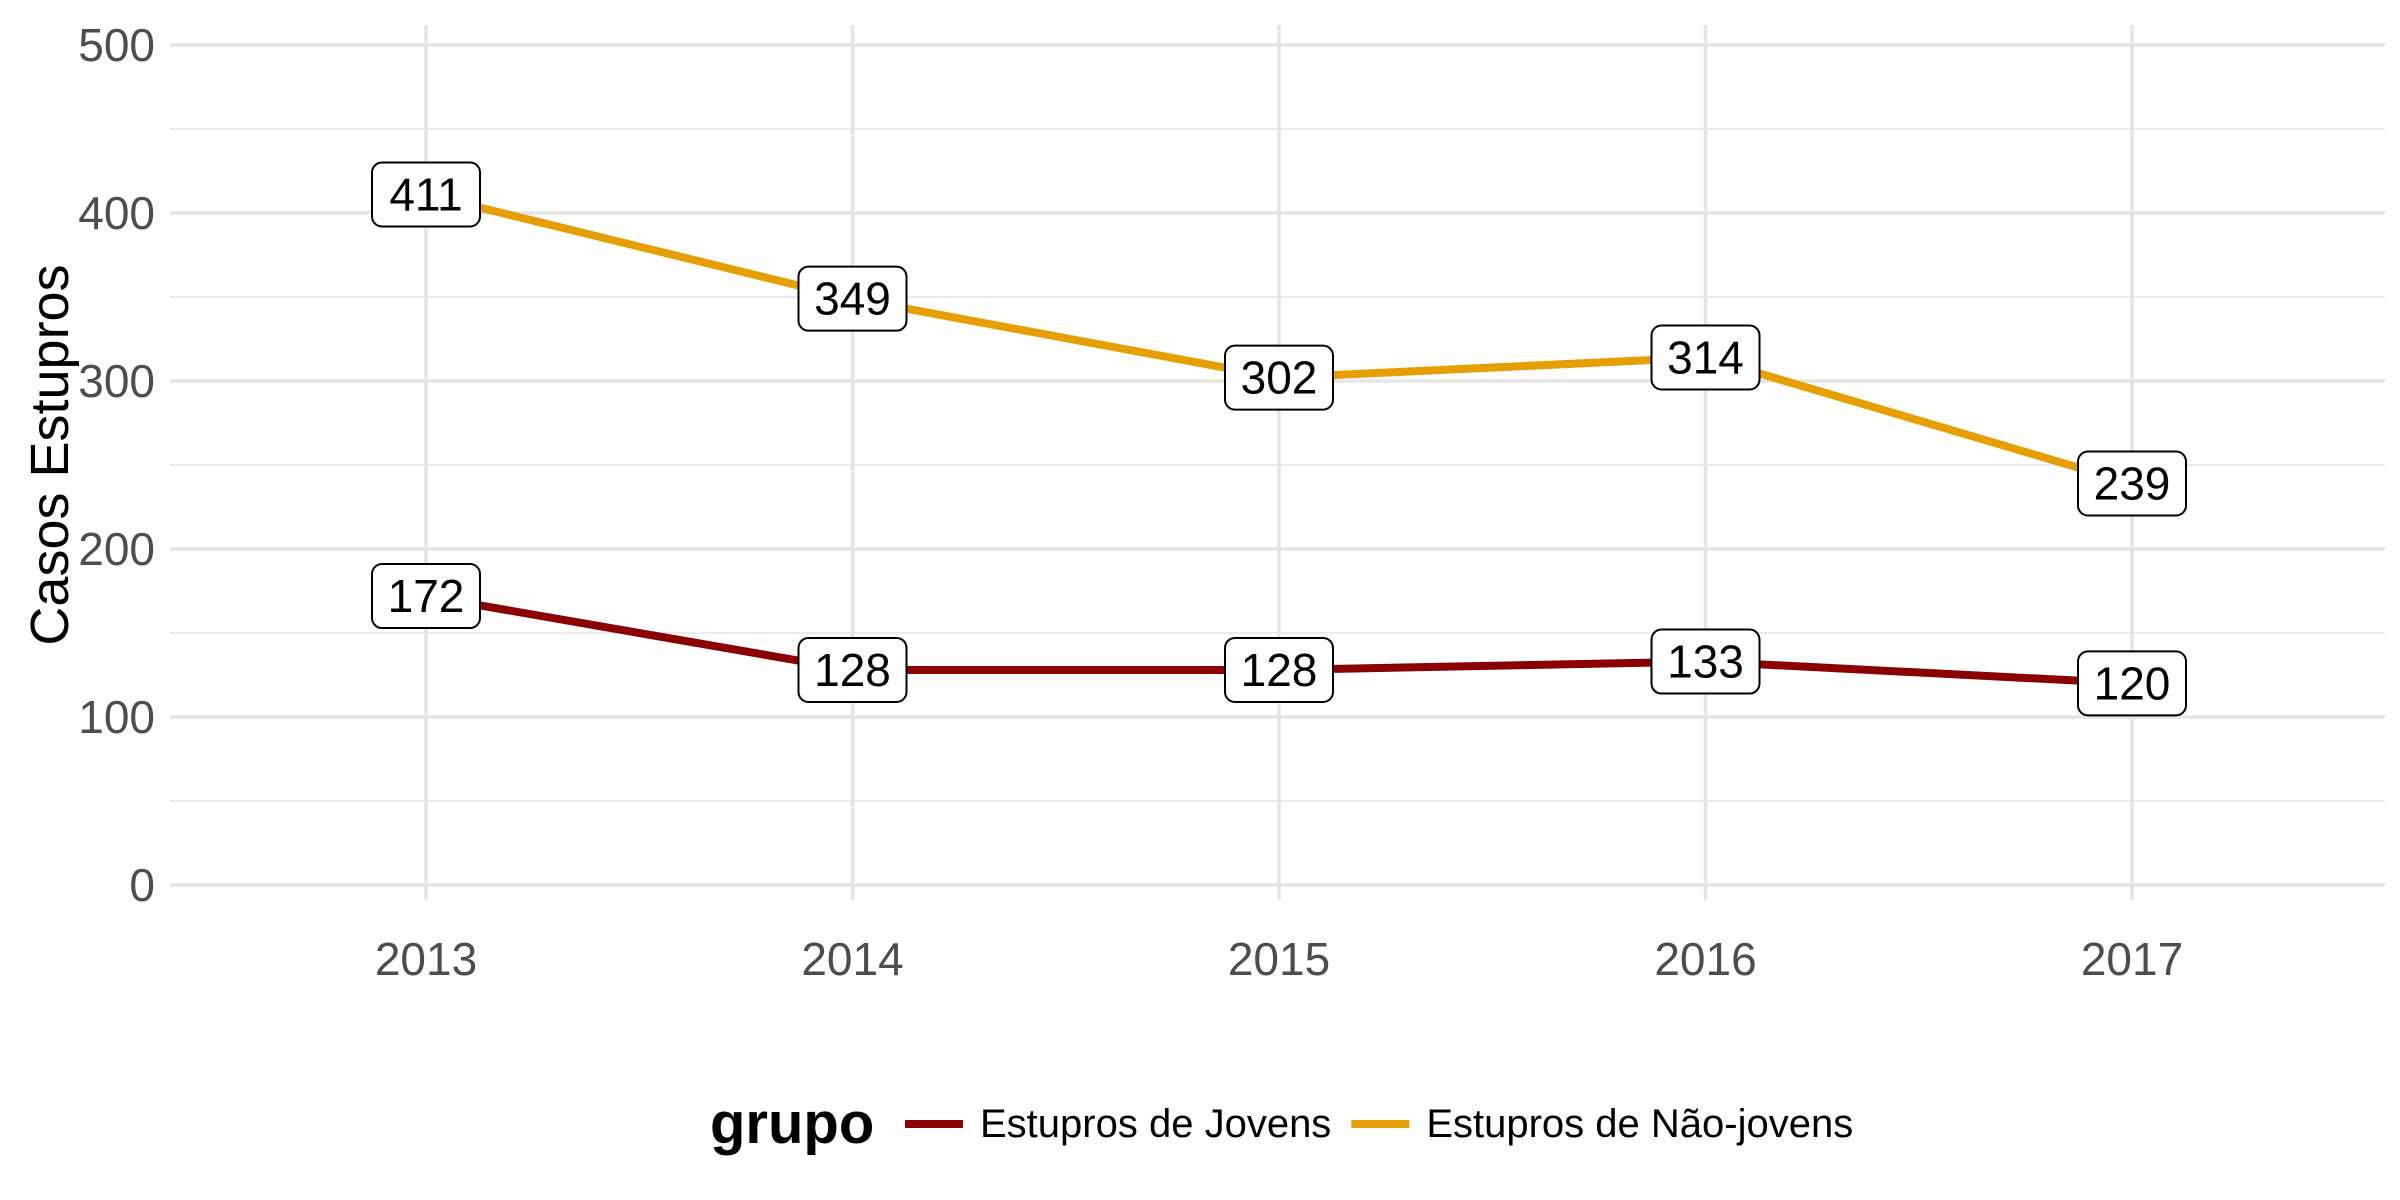 The height and width of the screenshot is (1200, 2400). I want to click on y-tick-label: 300, so click(116, 381).